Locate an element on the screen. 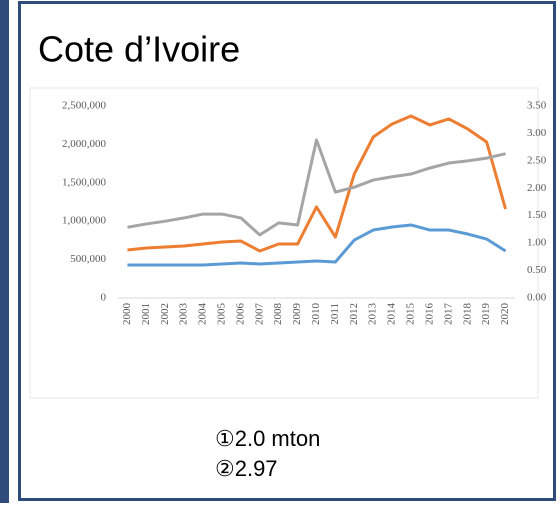 This screenshot has height=508, width=560. x-tick-label: 2015 is located at coordinates (411, 314).